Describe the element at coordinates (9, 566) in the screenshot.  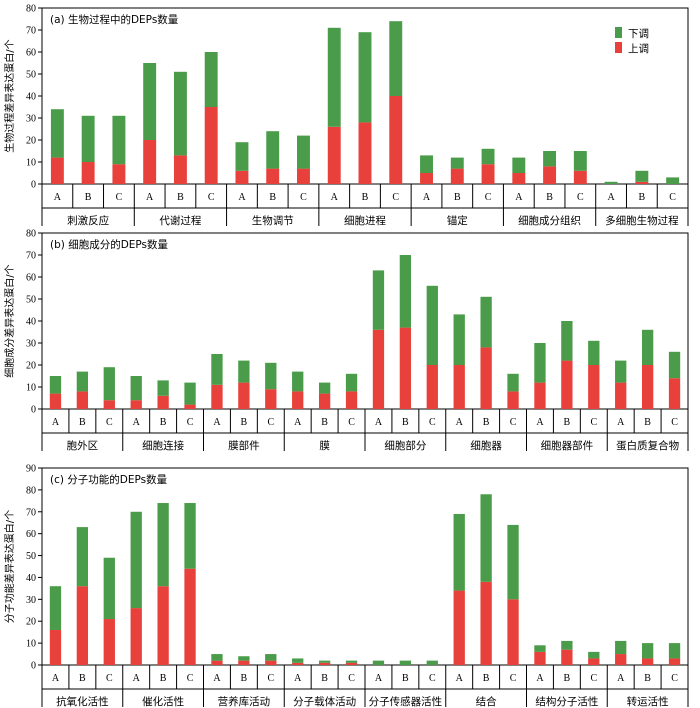
I see `y-axis-label: 分子功能差异表达蛋白/个` at that location.